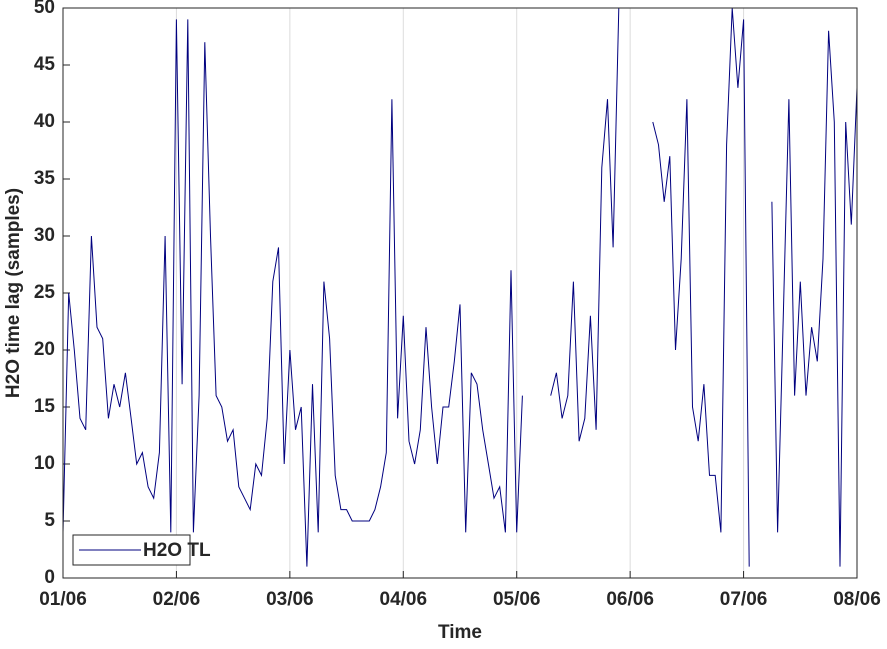 Image resolution: width=887 pixels, height=649 pixels. Describe the element at coordinates (44, 9) in the screenshot. I see `y-tick-label: 50` at that location.